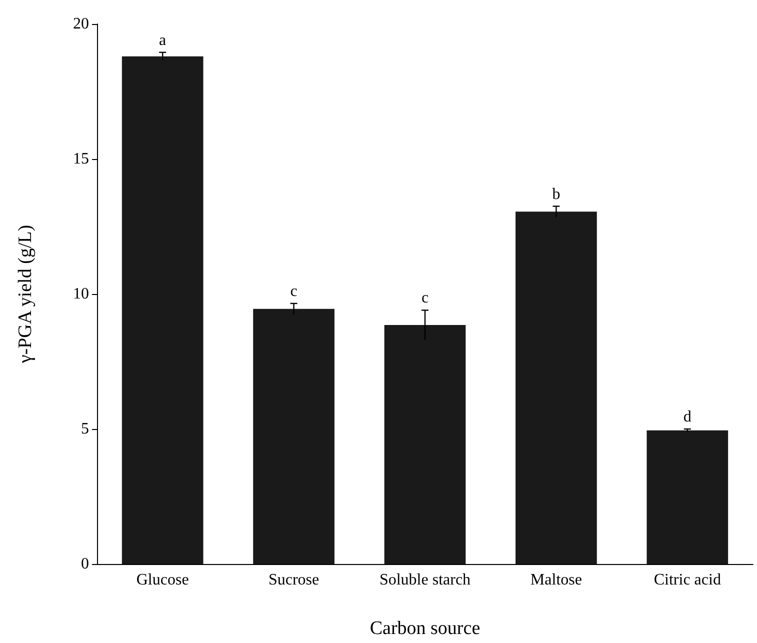 The width and height of the screenshot is (757, 643). What do you see at coordinates (162, 40) in the screenshot?
I see `annotation: a` at bounding box center [162, 40].